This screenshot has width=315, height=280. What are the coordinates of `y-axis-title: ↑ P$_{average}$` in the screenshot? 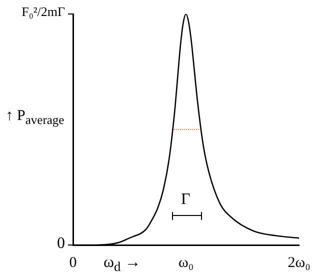 It's located at (35, 118).